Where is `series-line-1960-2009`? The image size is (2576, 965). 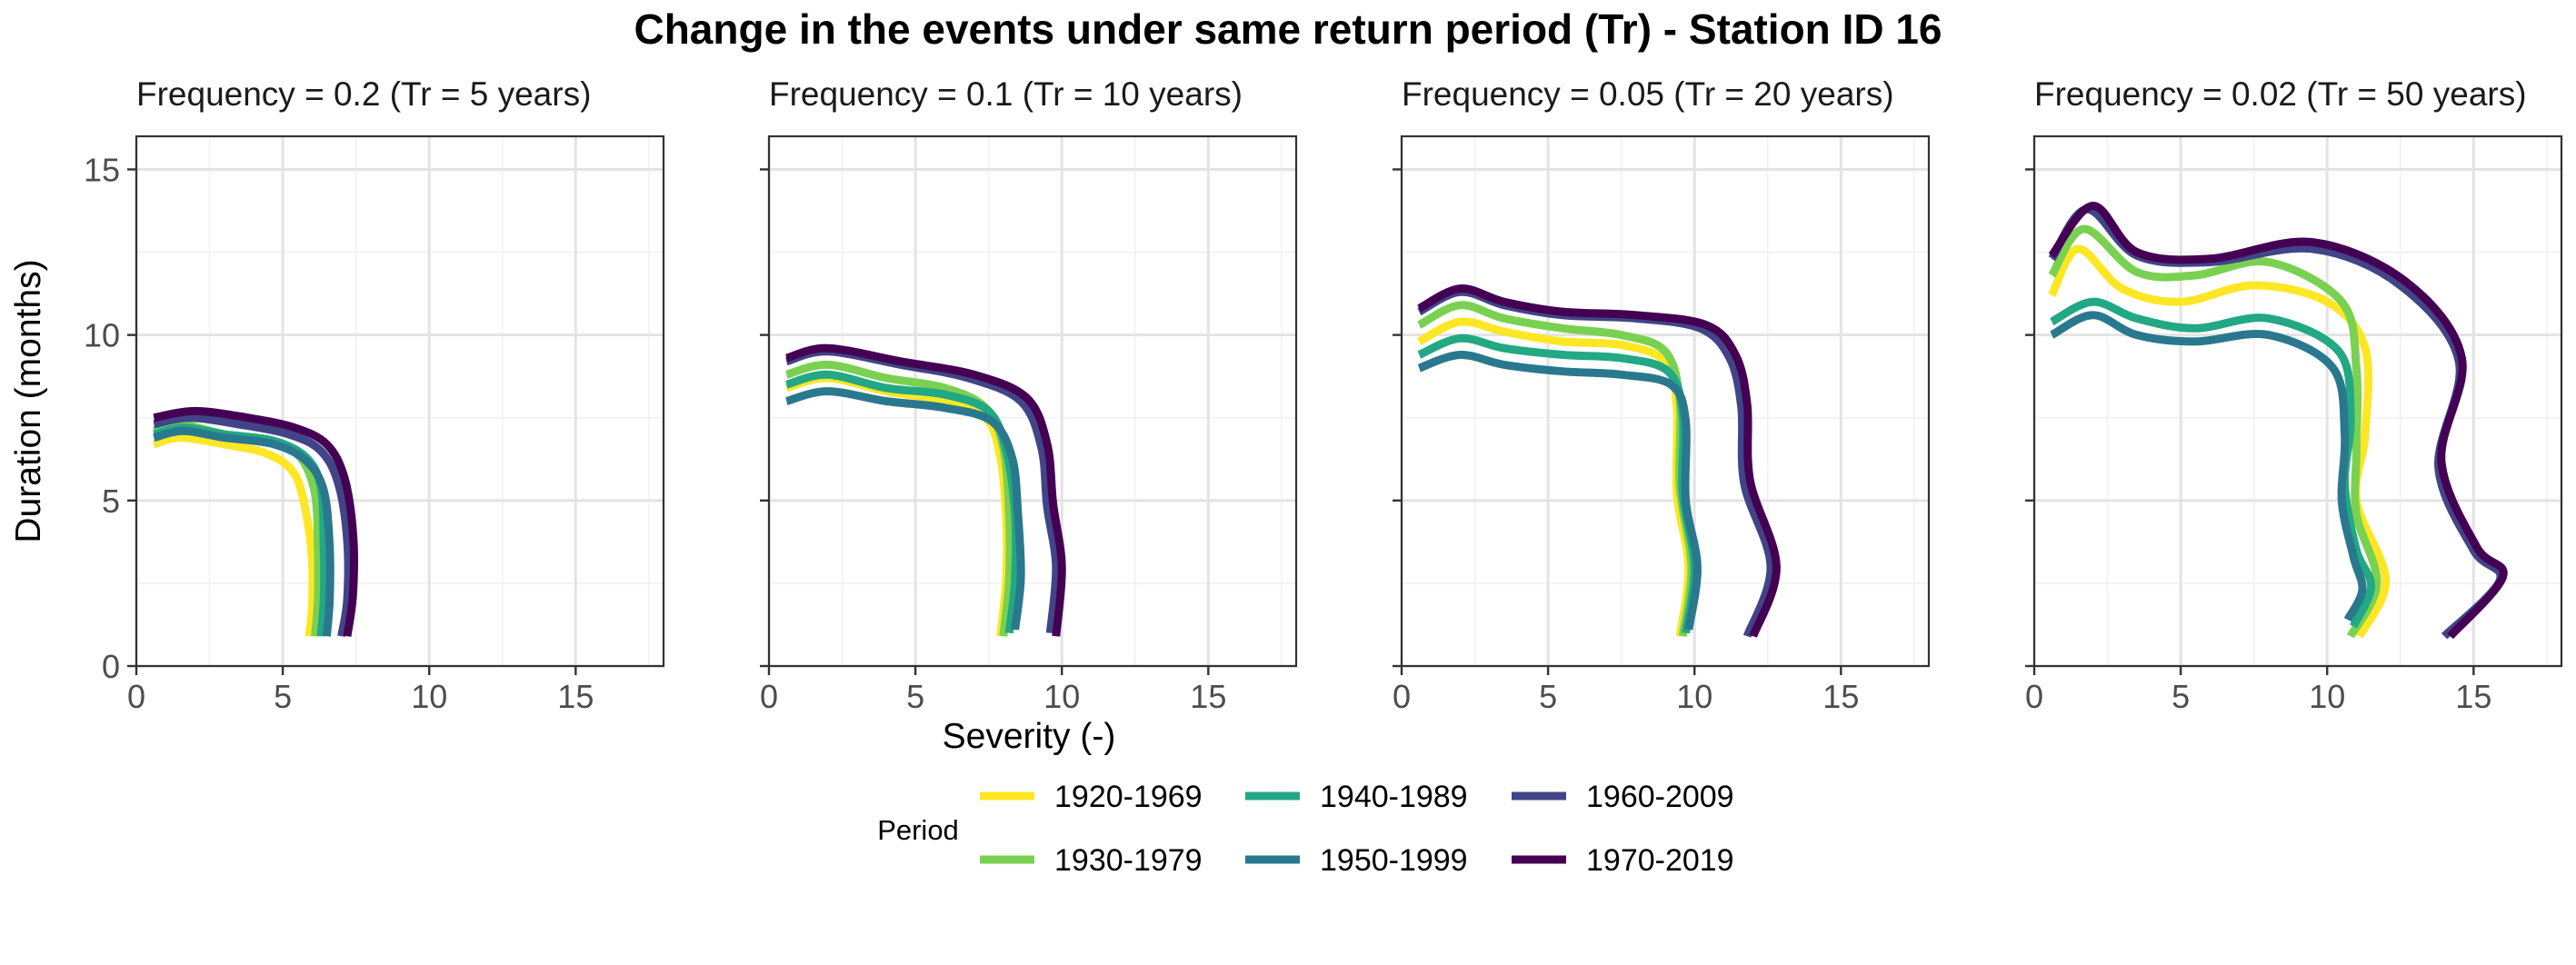 series-line-1960-2009 is located at coordinates (253, 525).